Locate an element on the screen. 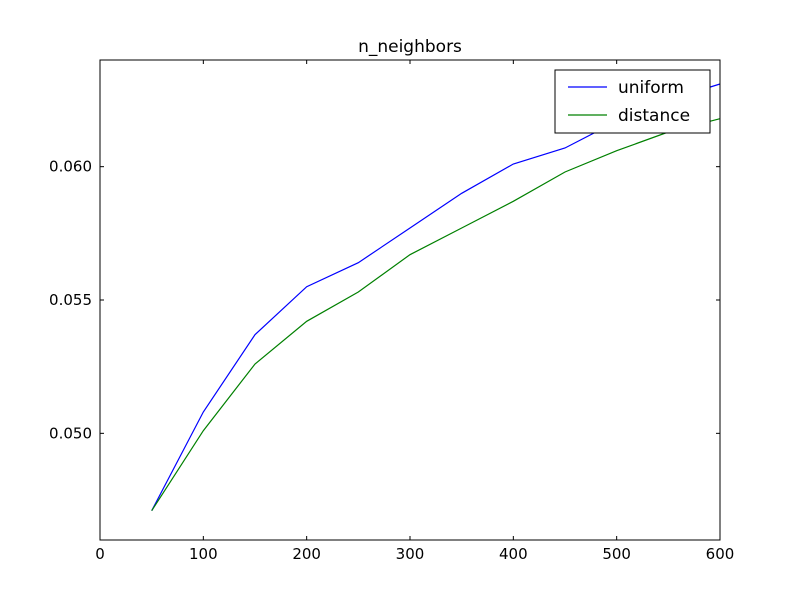 This screenshot has height=600, width=800. legend: uniform distance is located at coordinates (632, 101).